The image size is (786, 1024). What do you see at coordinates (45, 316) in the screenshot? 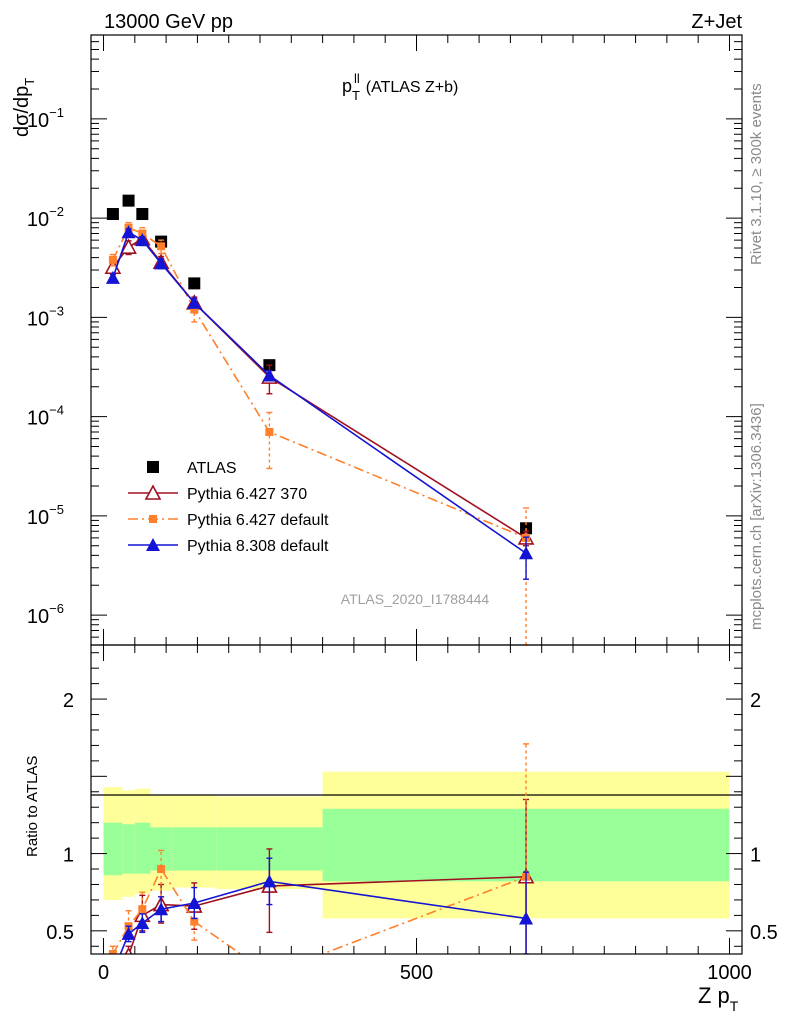
I see `y-tick-label: 10⁻³` at bounding box center [45, 316].